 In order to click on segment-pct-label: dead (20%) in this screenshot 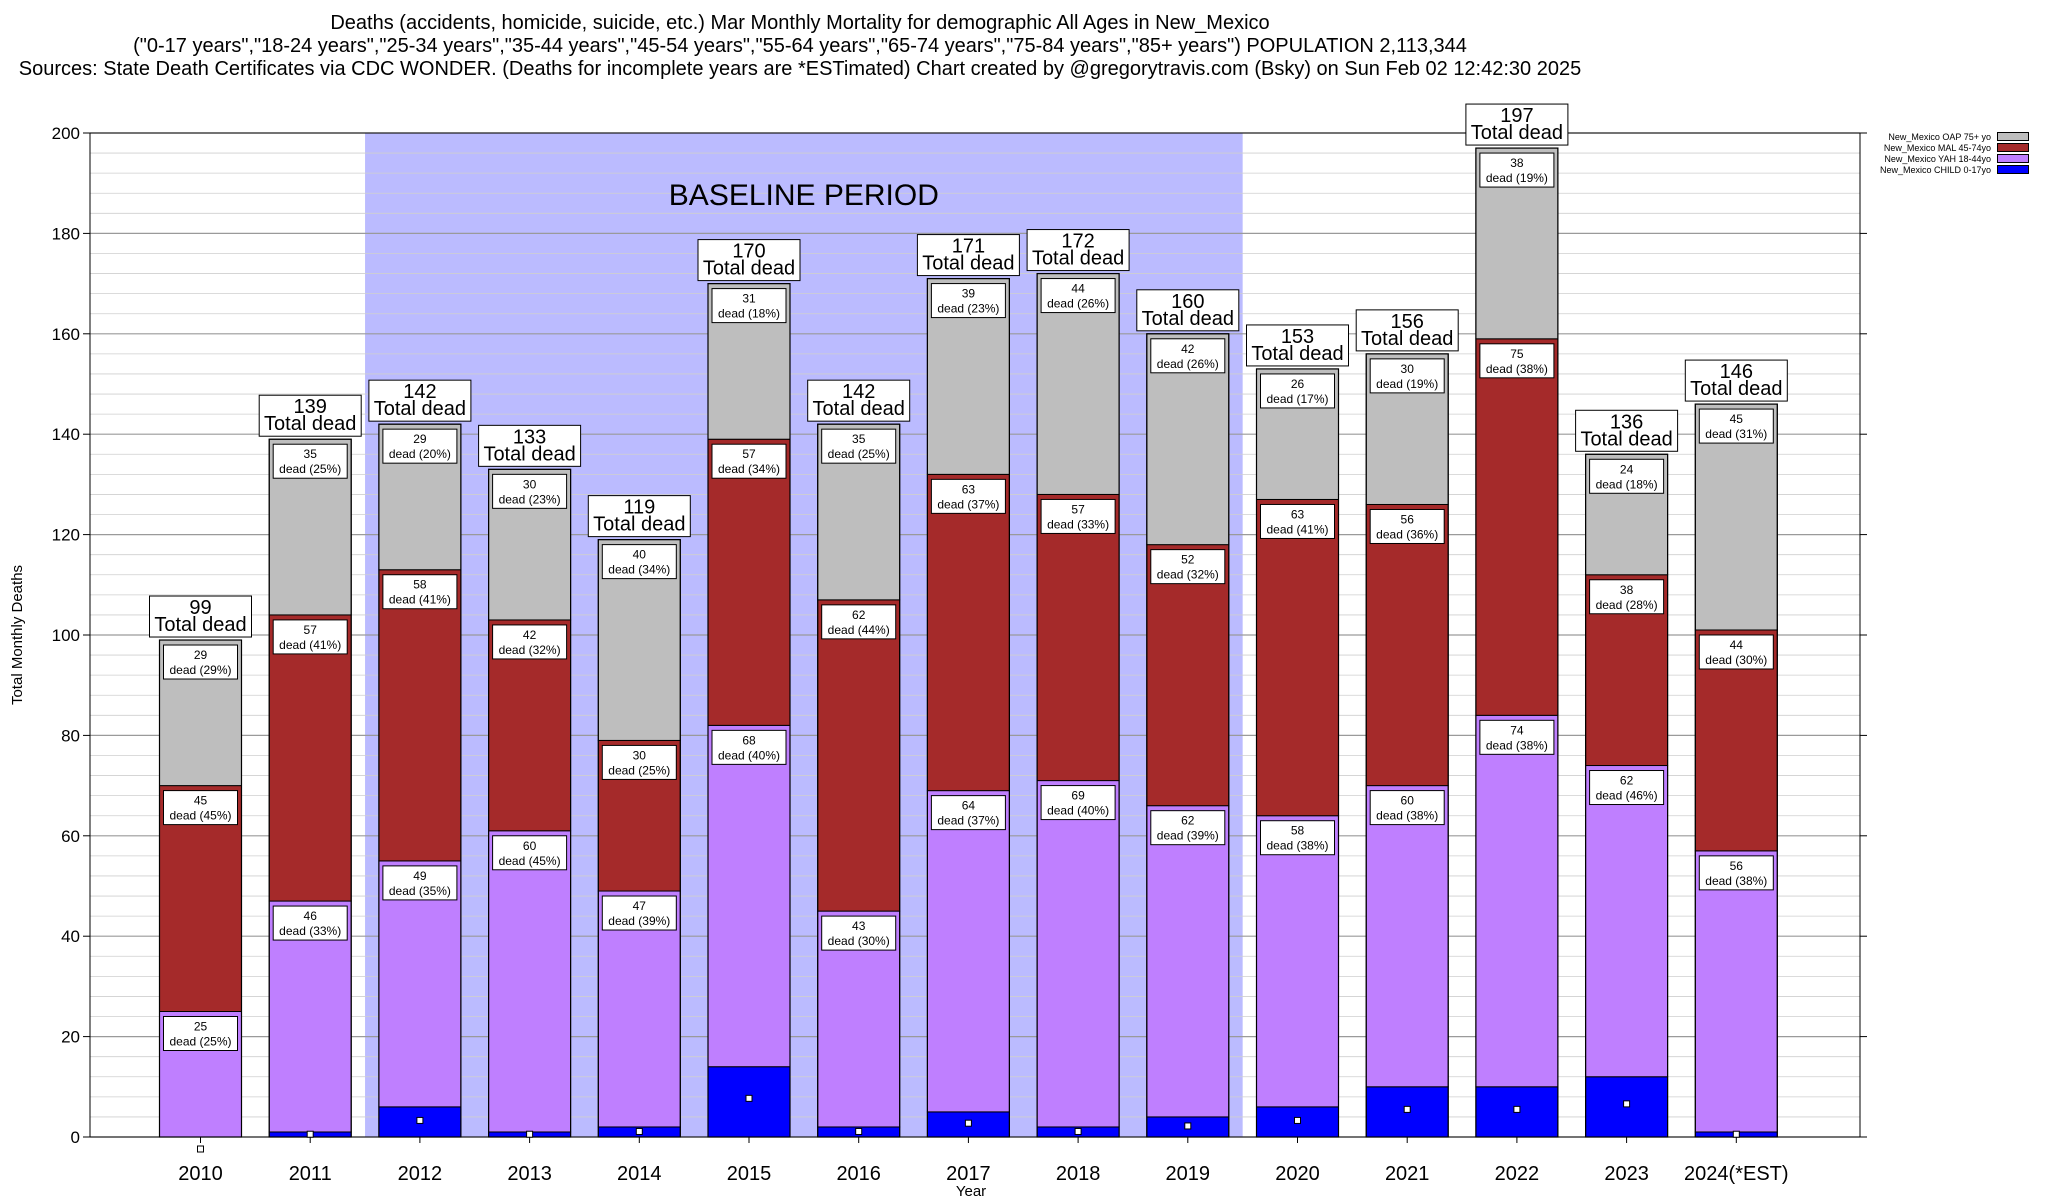, I will do `click(420, 454)`.